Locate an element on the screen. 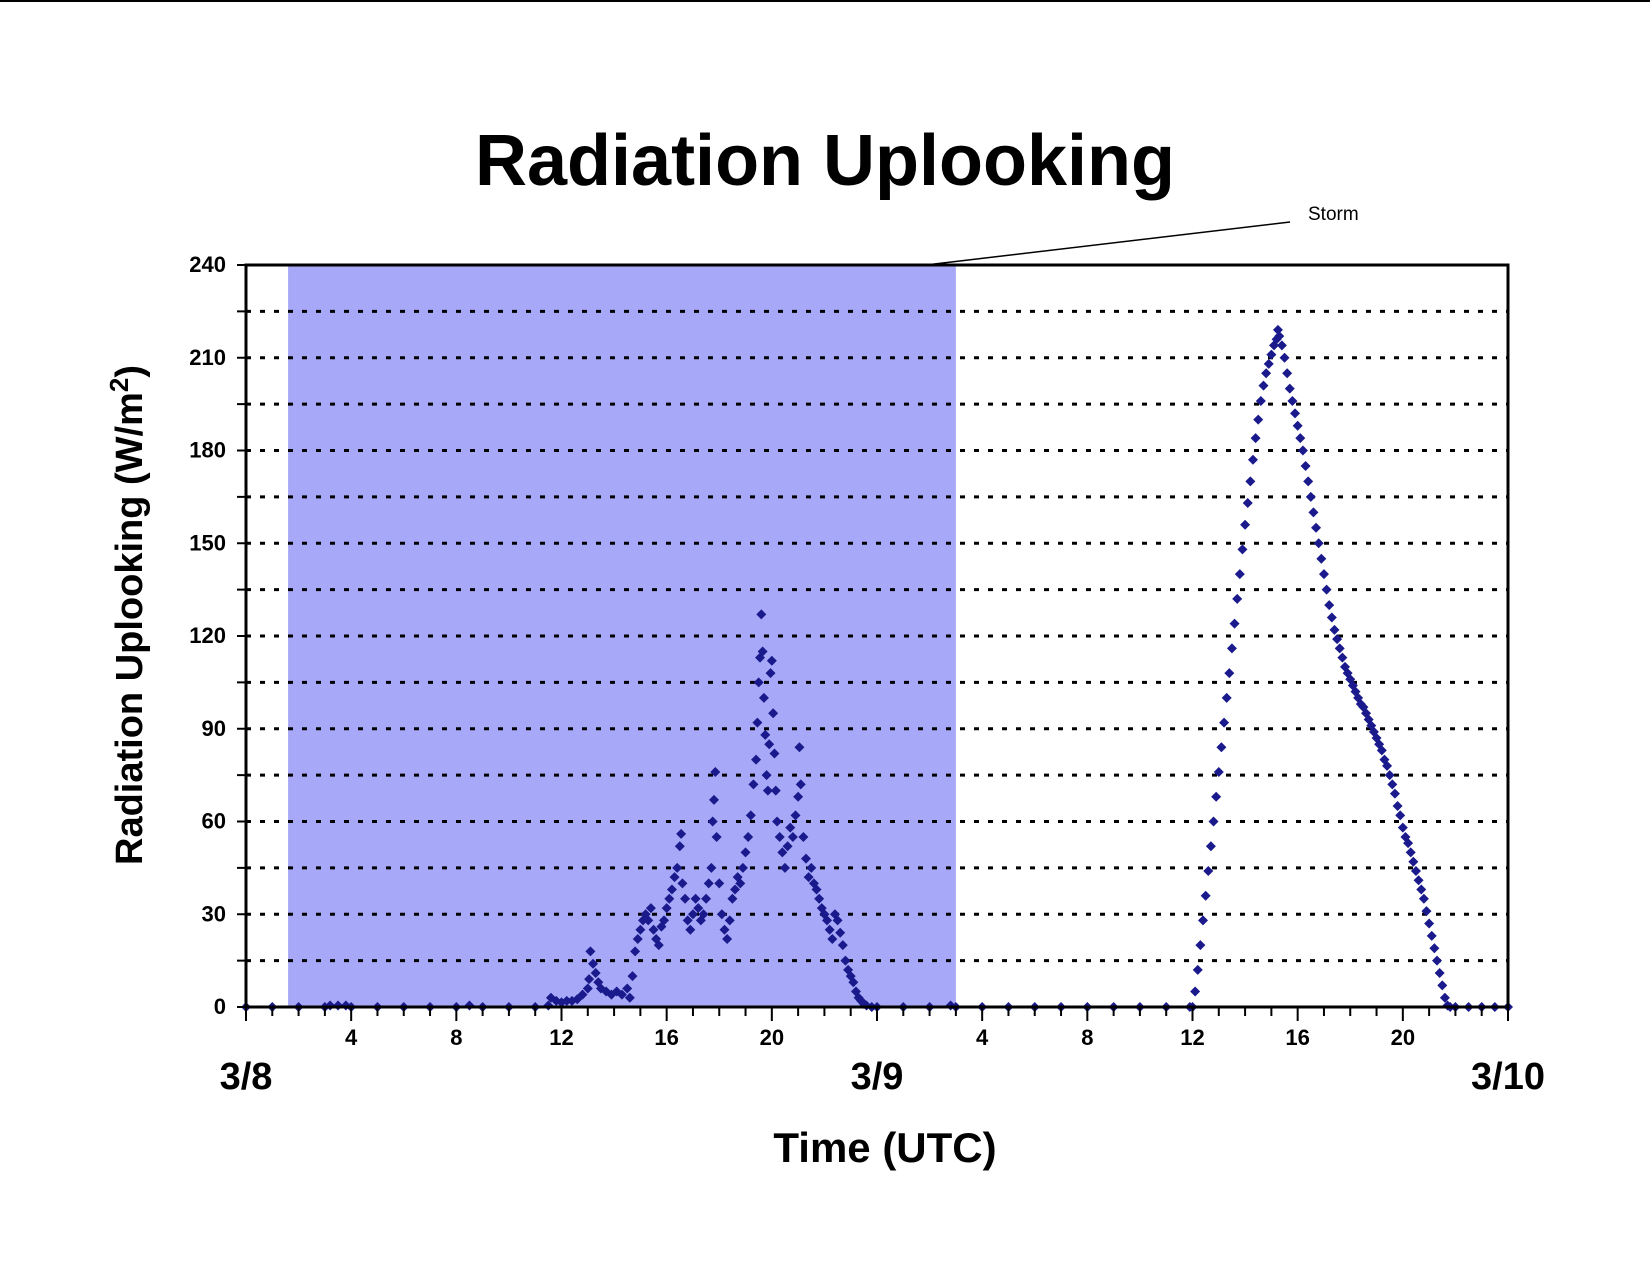  x-tick-label: 4 is located at coordinates (982, 1037).